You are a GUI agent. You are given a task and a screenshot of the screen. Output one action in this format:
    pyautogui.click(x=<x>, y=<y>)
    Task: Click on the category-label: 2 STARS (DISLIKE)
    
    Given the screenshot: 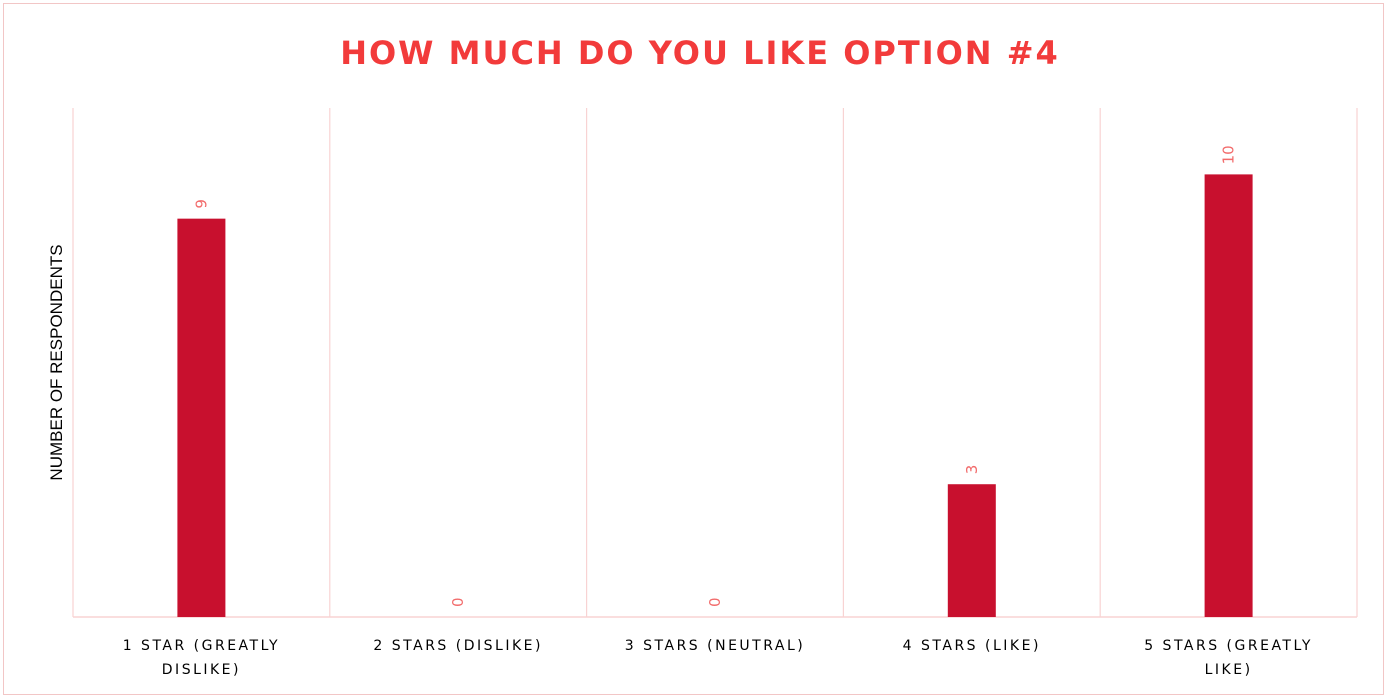 What is the action you would take?
    pyautogui.click(x=458, y=646)
    